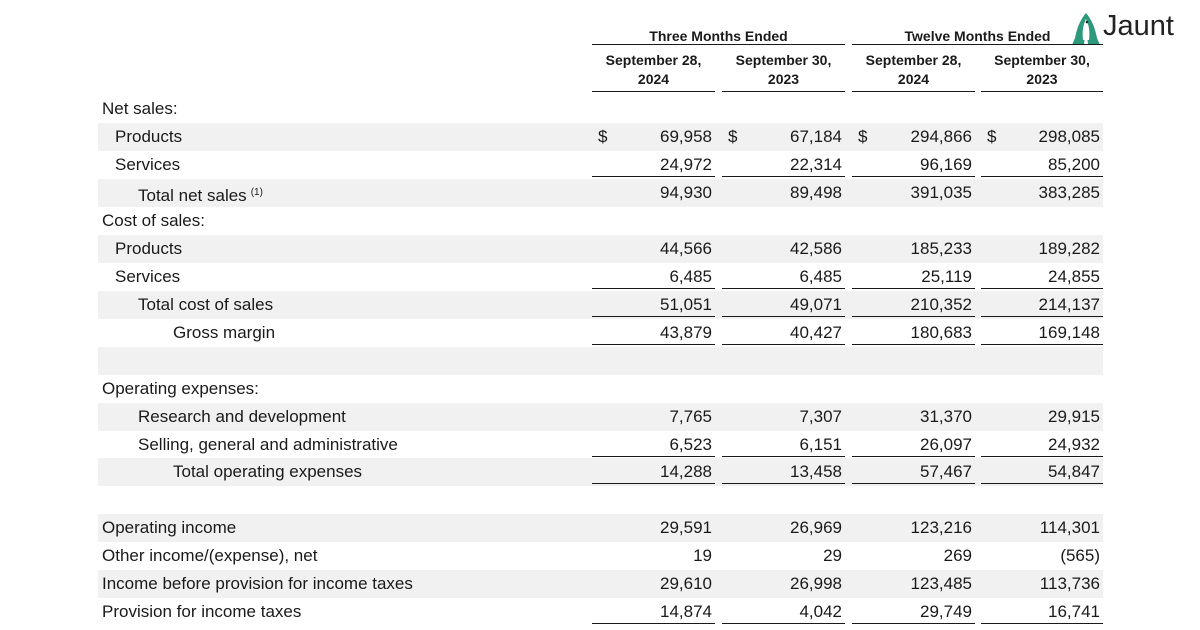  What do you see at coordinates (653, 79) in the screenshot?
I see `column-header-line: 2024` at bounding box center [653, 79].